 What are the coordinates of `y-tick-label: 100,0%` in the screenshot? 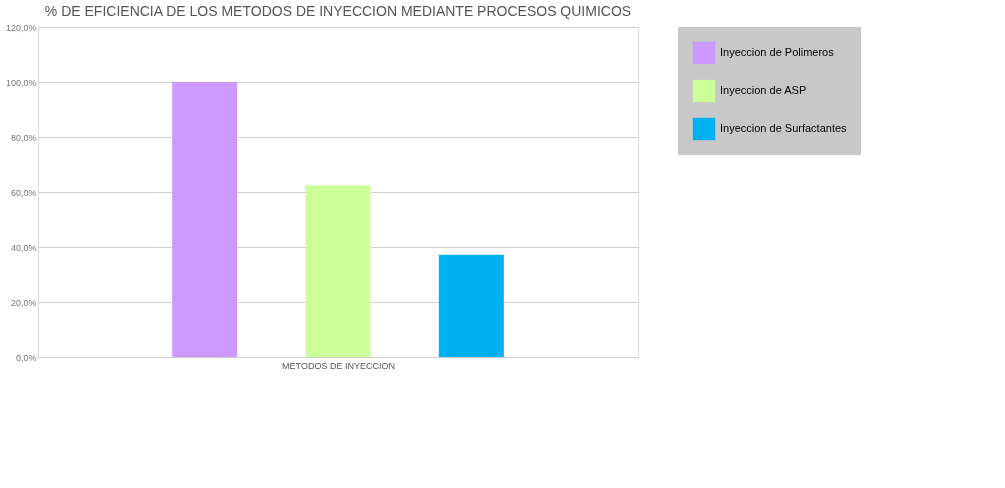 It's located at (21, 82).